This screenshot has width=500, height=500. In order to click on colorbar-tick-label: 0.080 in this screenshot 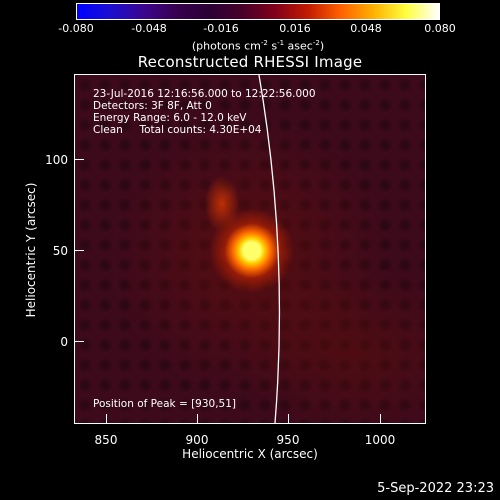, I will do `click(440, 28)`.